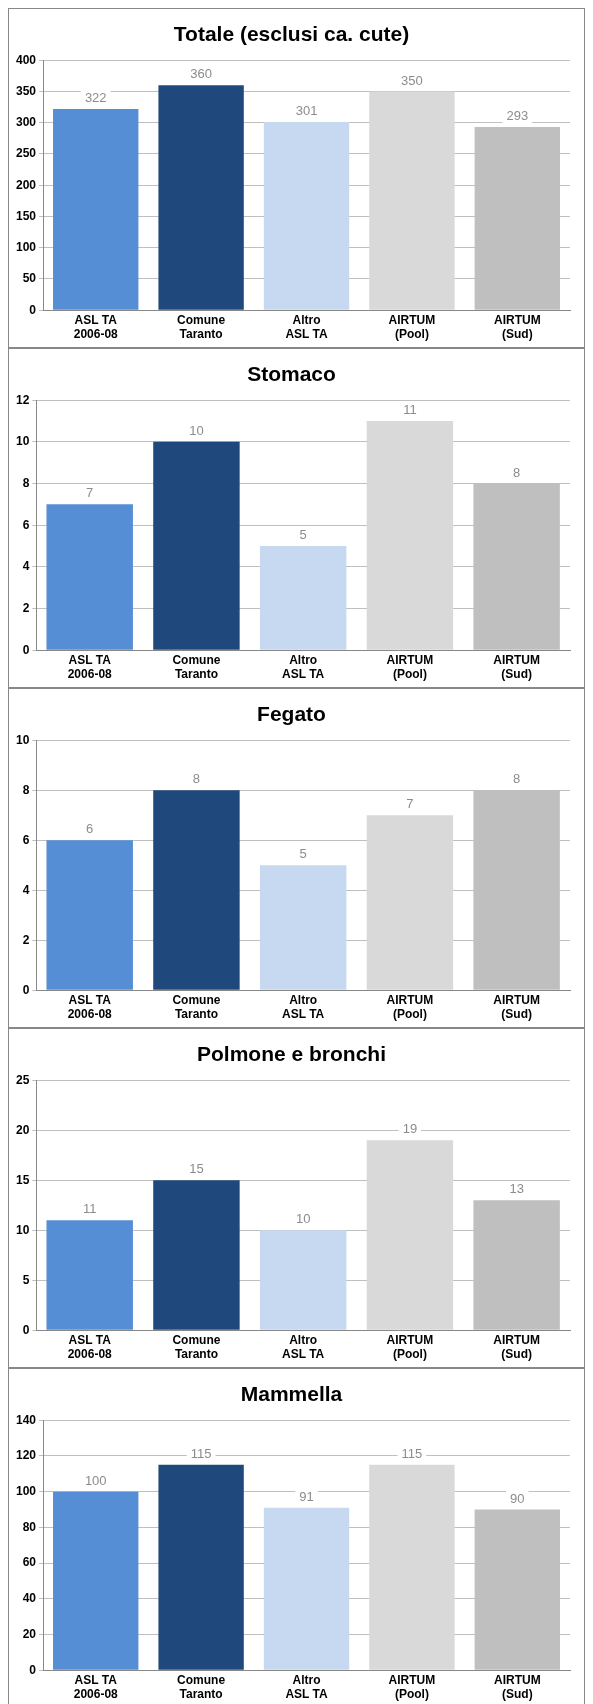 This screenshot has height=1704, width=593. I want to click on data-label: 5, so click(303, 854).